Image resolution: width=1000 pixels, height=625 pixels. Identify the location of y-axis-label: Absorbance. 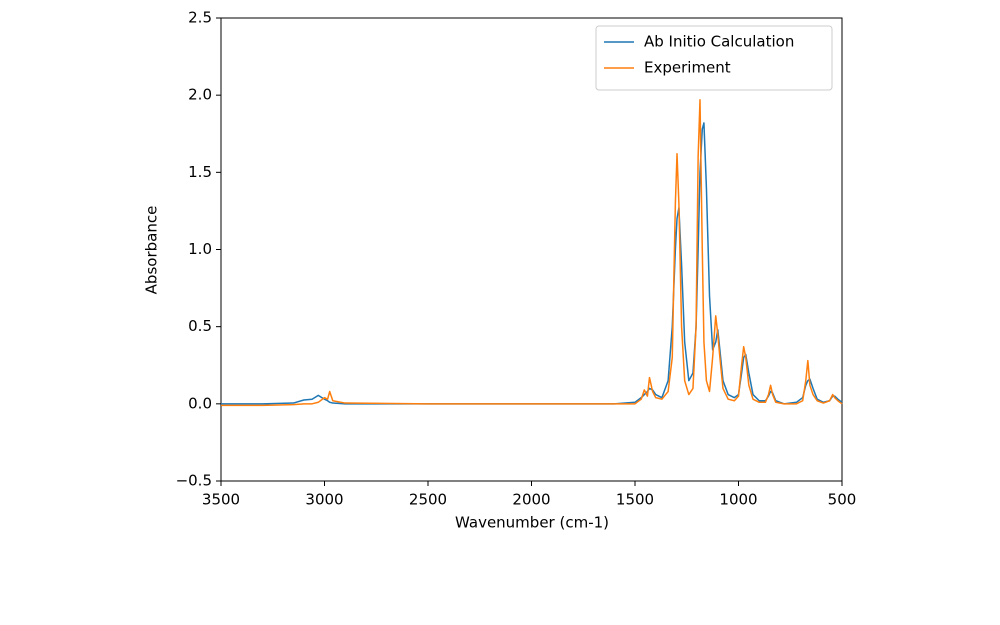
(152, 250).